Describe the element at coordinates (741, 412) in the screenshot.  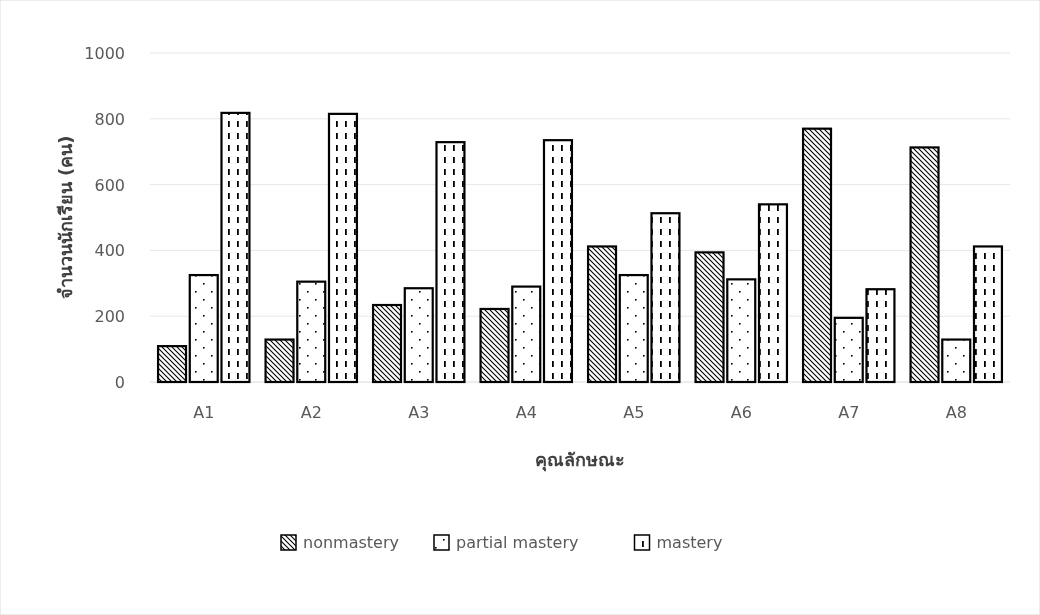
I see `x-tick-label: A6` at that location.